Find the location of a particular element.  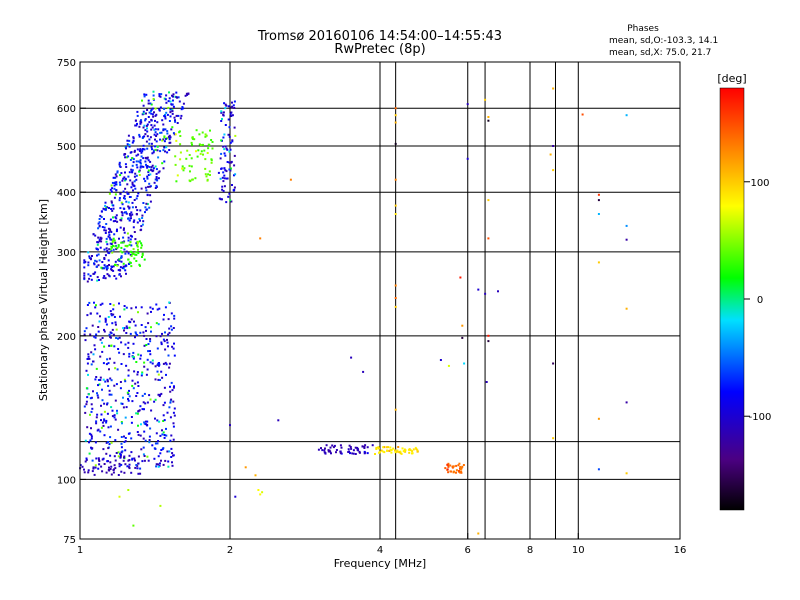

y-tick-label-4: 400 is located at coordinates (66, 193).